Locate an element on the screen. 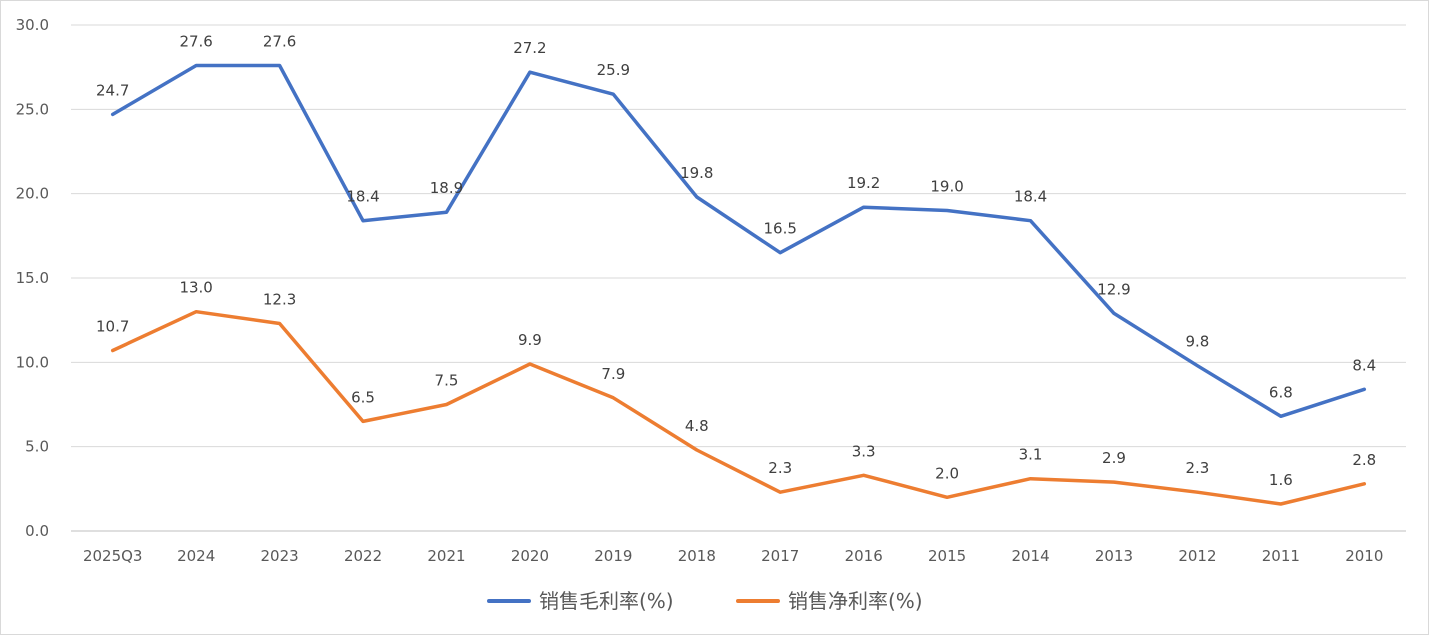 The image size is (1429, 639). data-label: 12.3 is located at coordinates (279, 300).